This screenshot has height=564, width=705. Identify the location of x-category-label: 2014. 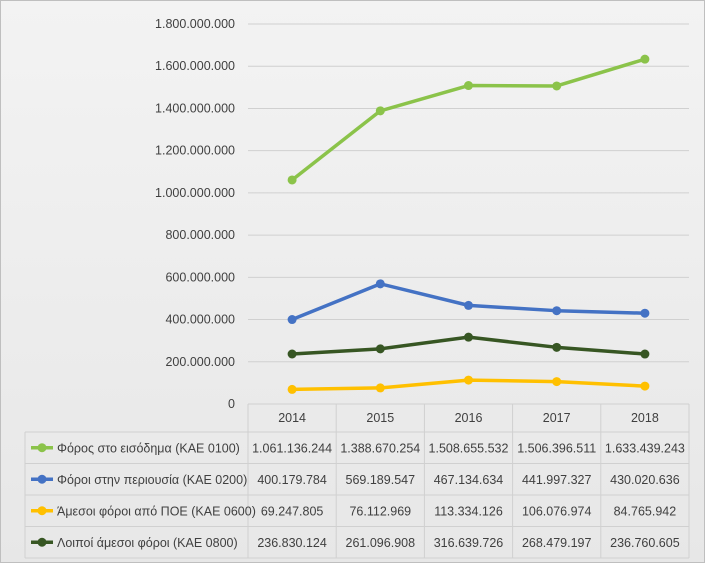
(292, 418).